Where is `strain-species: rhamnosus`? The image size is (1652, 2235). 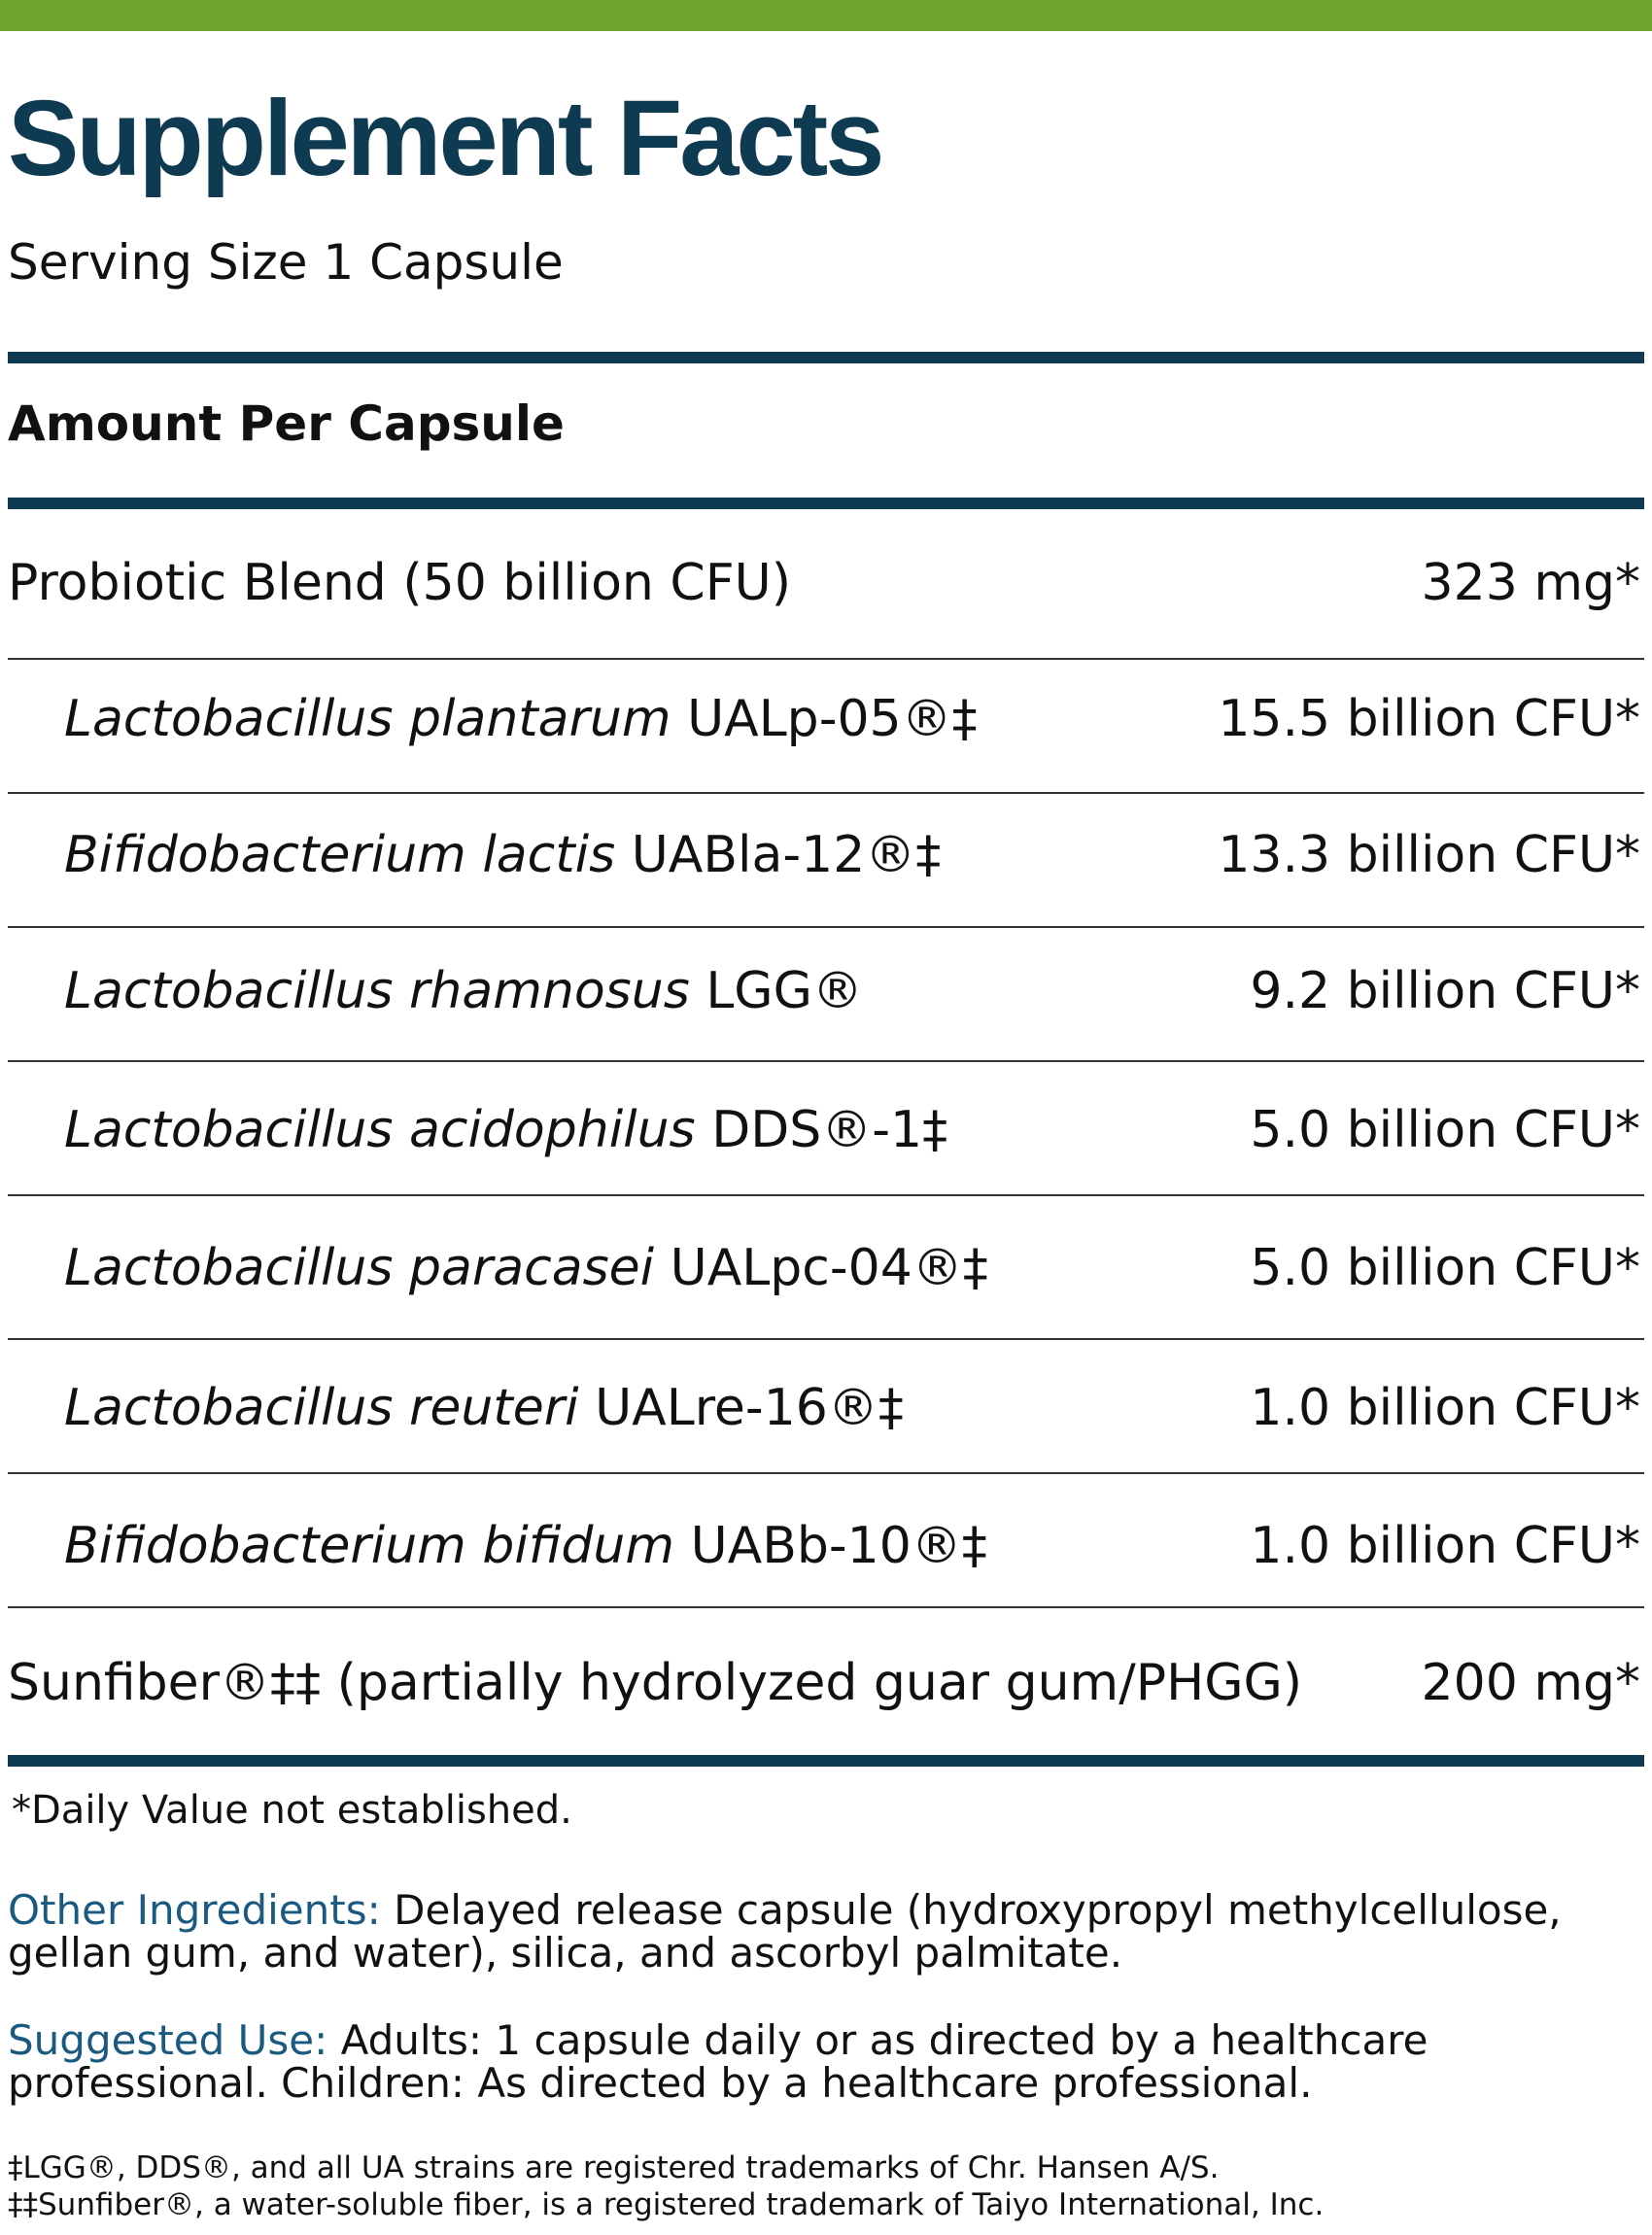
strain-species: rhamnosus is located at coordinates (550, 991).